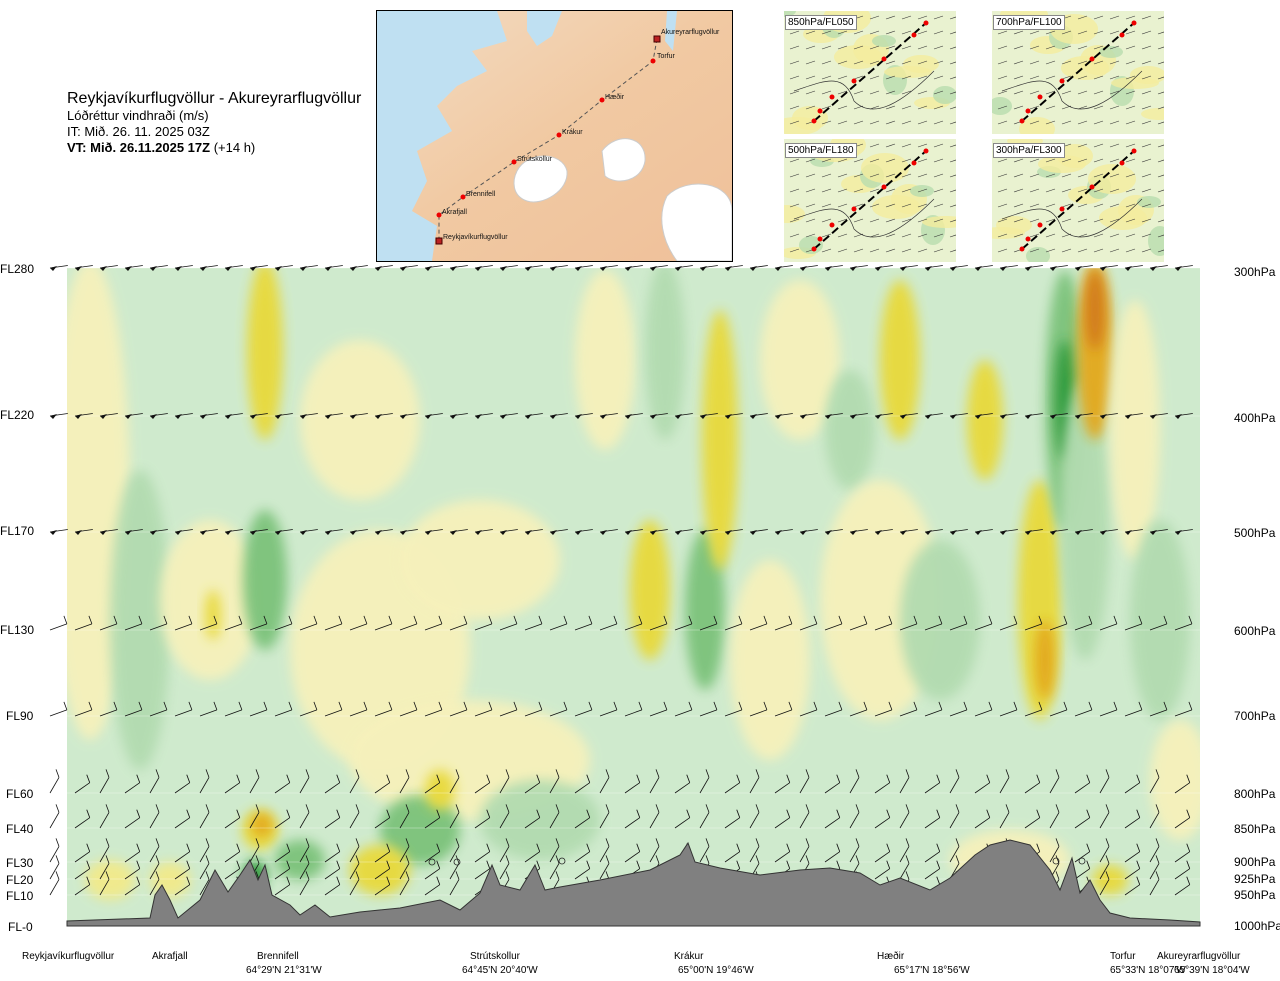 The width and height of the screenshot is (1280, 981). Describe the element at coordinates (666, 56) in the screenshot. I see `route-point-label: Torfur` at that location.